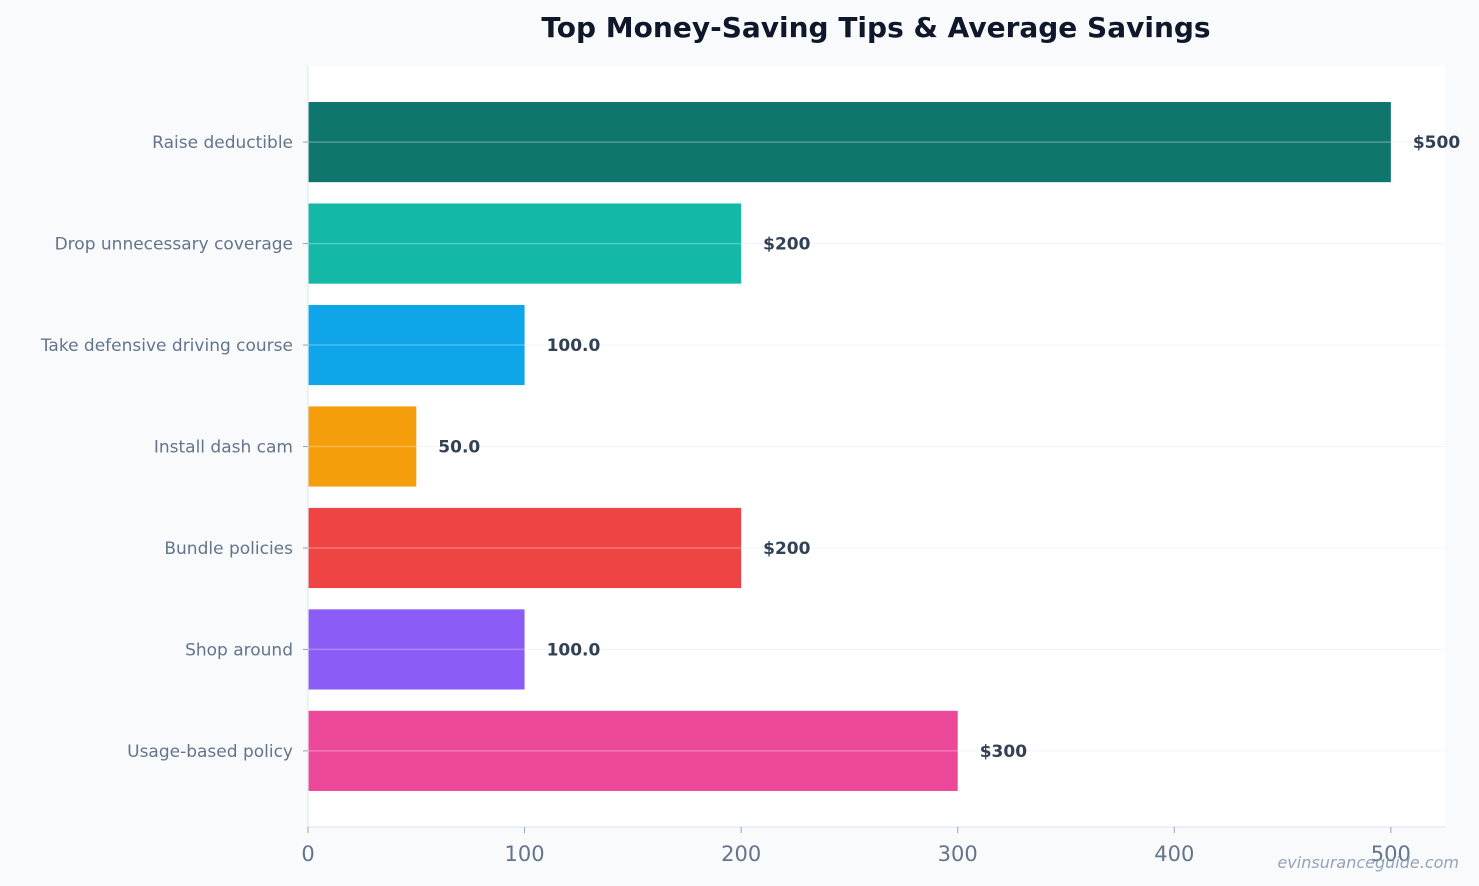  Describe the element at coordinates (166, 346) in the screenshot. I see `y-tick-label: Take defensive driving course` at that location.